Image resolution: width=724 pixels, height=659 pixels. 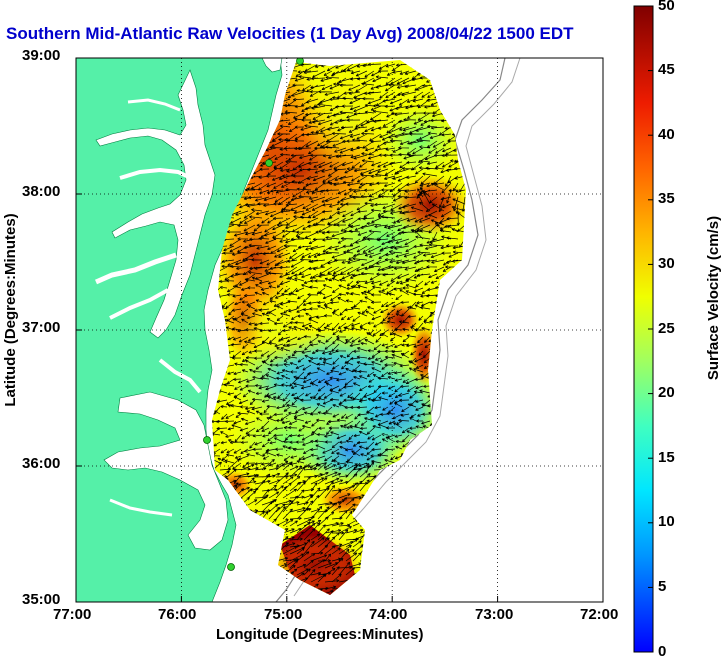 What do you see at coordinates (166, 471) in the screenshot?
I see `pamlico-sound` at bounding box center [166, 471].